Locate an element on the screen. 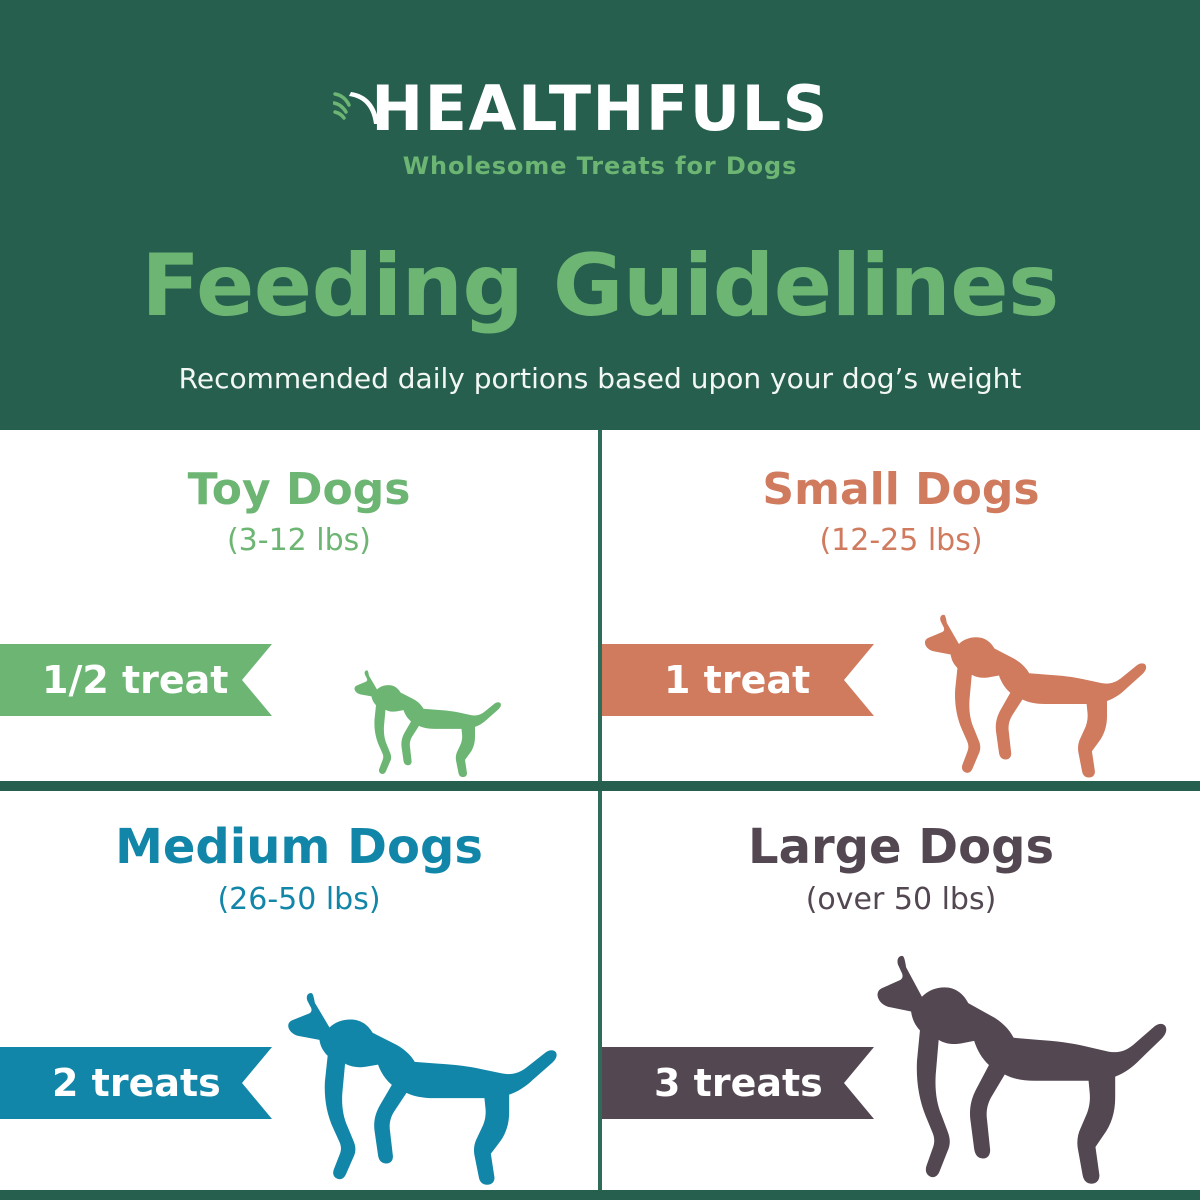  portion-label-small: 1 treat is located at coordinates (737, 680).